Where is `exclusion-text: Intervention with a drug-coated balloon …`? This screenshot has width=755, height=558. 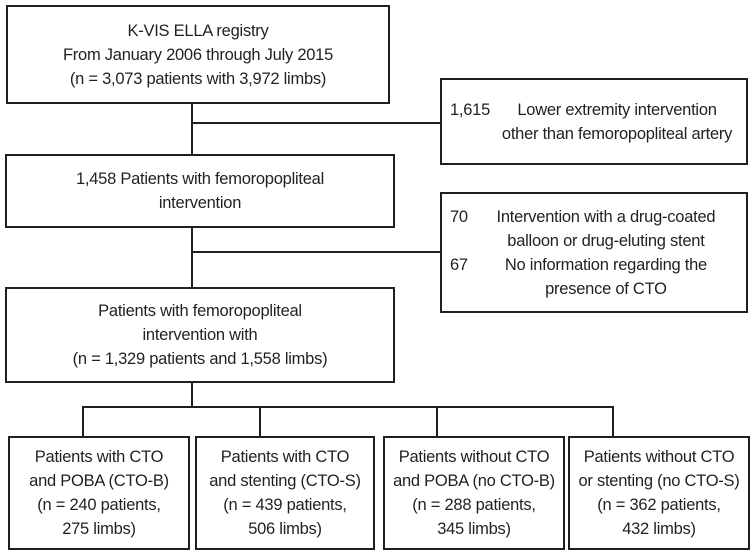
exclusion-text: Intervention with a drug-coated balloon … is located at coordinates (606, 228).